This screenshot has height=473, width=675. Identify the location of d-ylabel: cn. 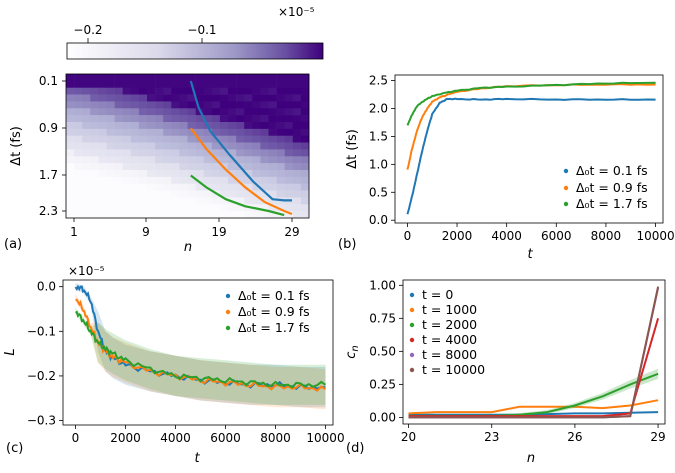
(352, 352).